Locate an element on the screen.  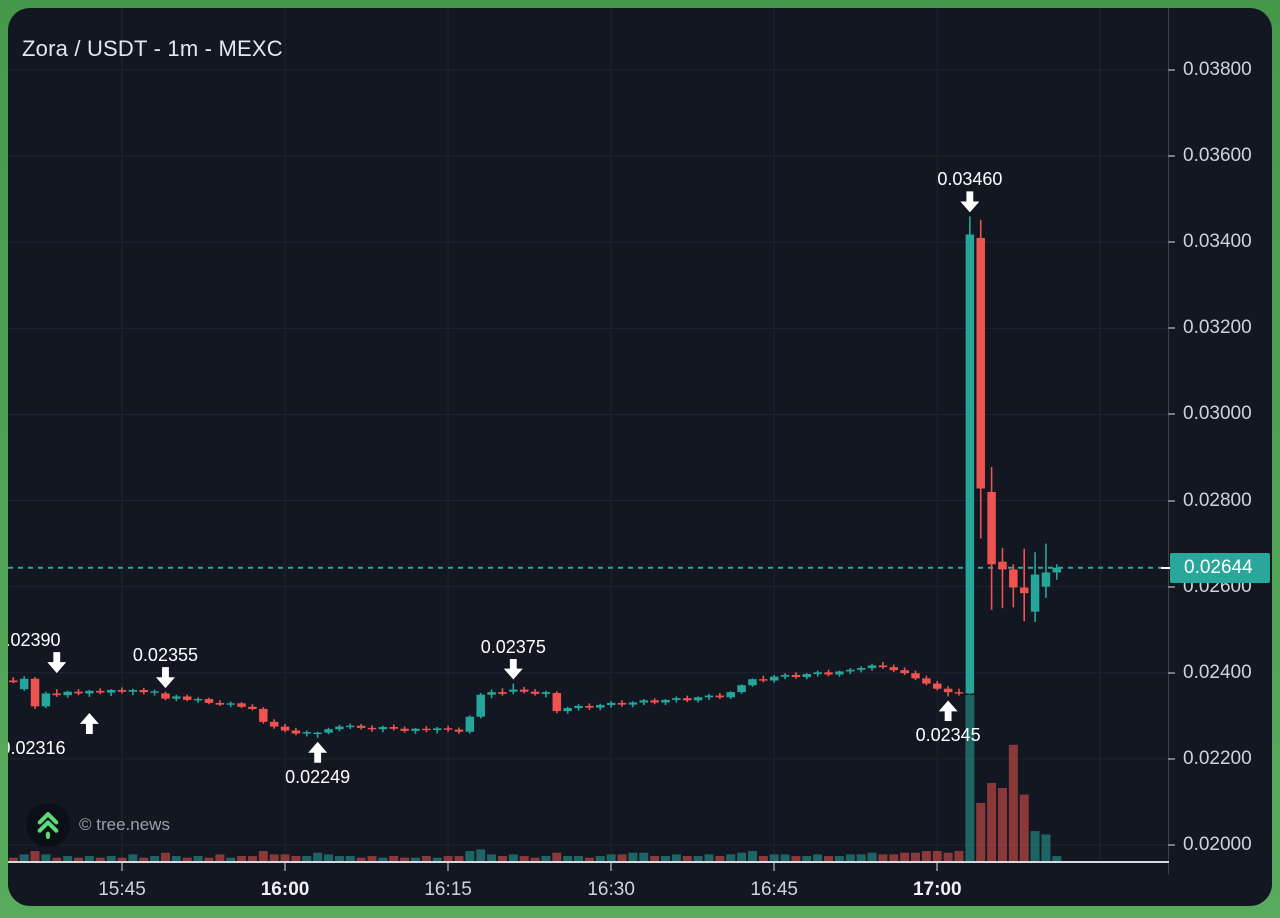
price-tick-label: 0.03800 is located at coordinates (1217, 69).